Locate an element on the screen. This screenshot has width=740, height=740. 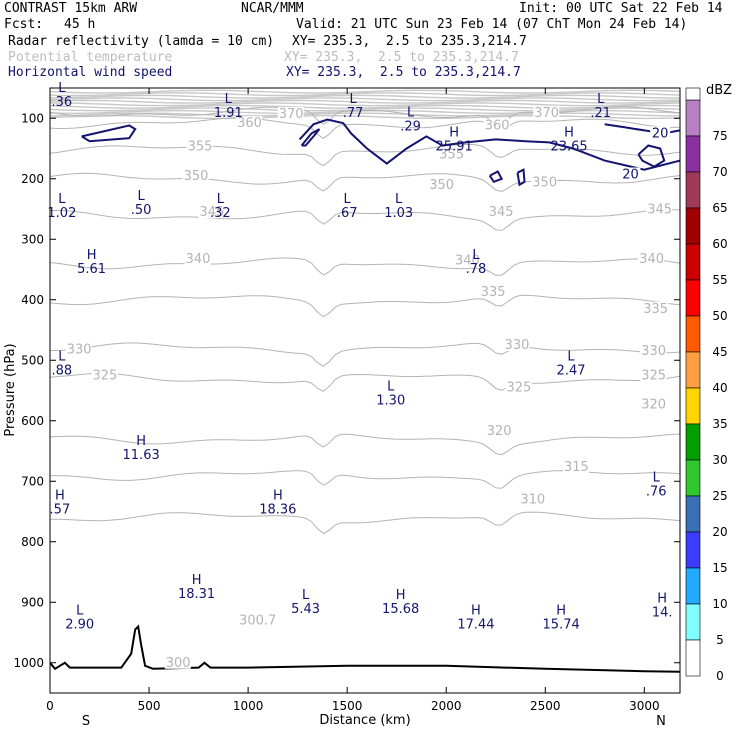
wind-extremum-value: 1.02 is located at coordinates (61, 213).